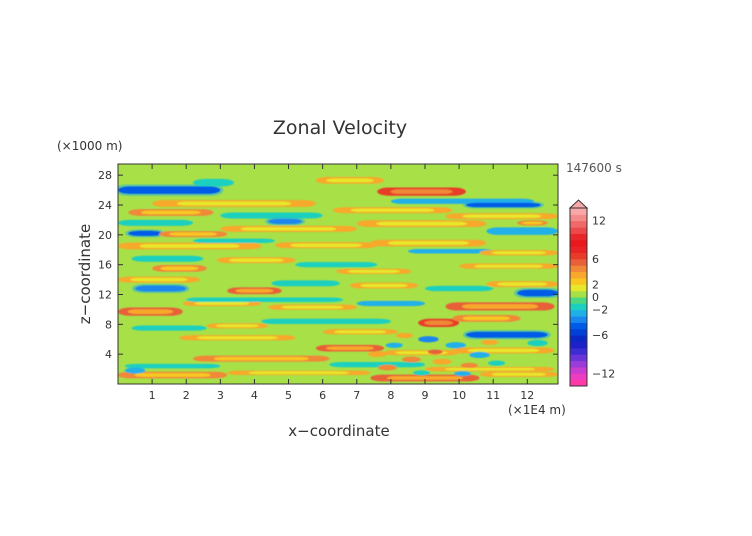  Describe the element at coordinates (595, 284) in the screenshot. I see `colorbar-tick-label: 2` at that location.